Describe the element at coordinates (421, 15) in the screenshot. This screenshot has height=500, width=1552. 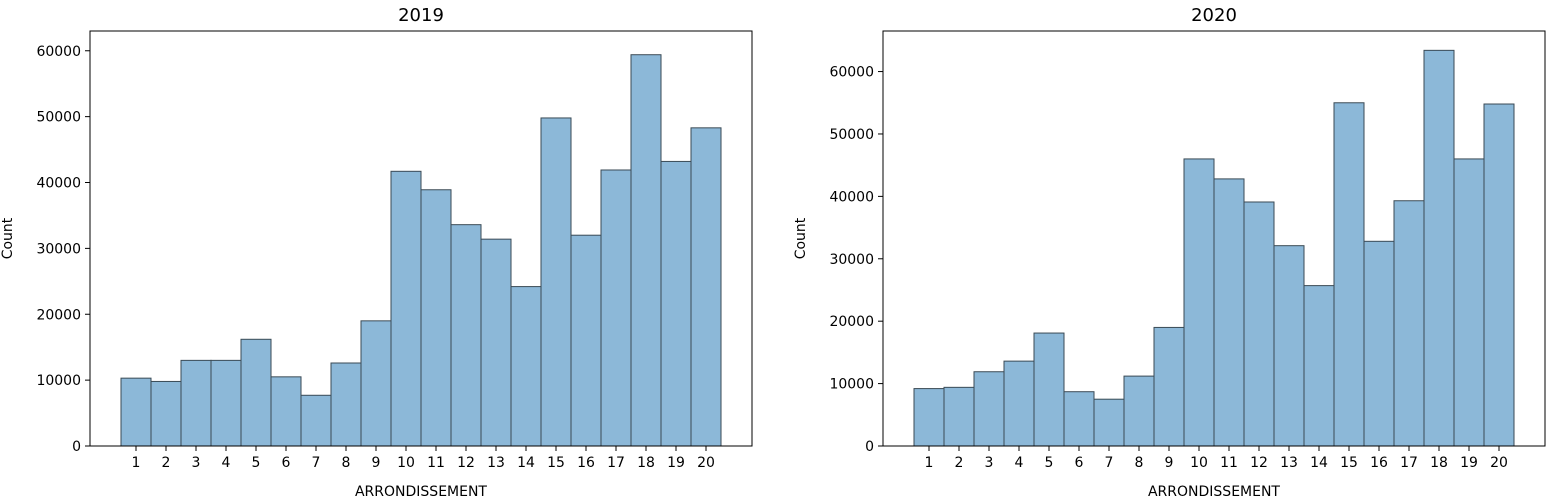
I see `chart-title: 2019` at that location.